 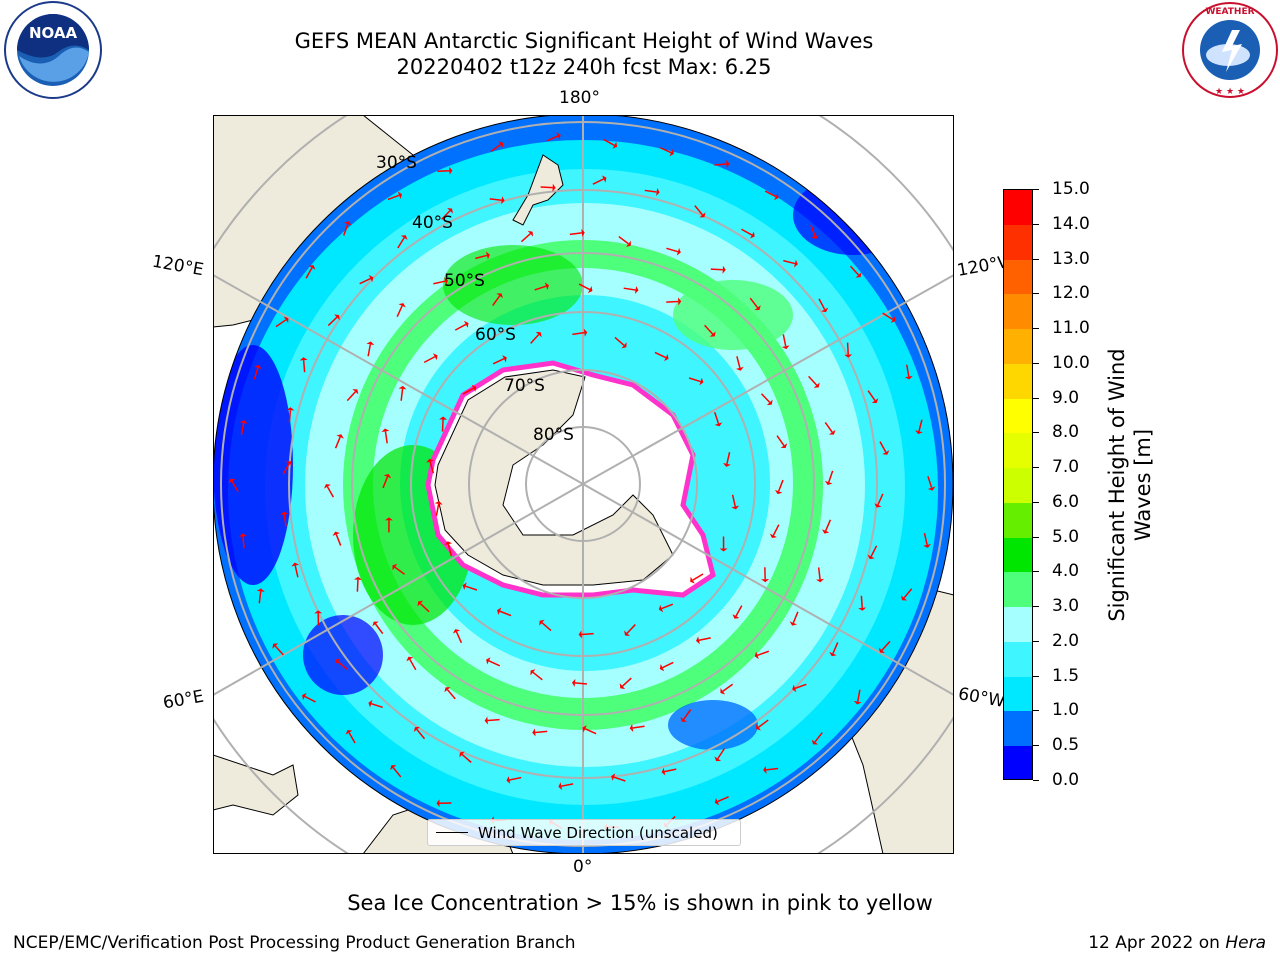 What do you see at coordinates (1066, 780) in the screenshot?
I see `colorbar-tick-label: 0.0` at bounding box center [1066, 780].